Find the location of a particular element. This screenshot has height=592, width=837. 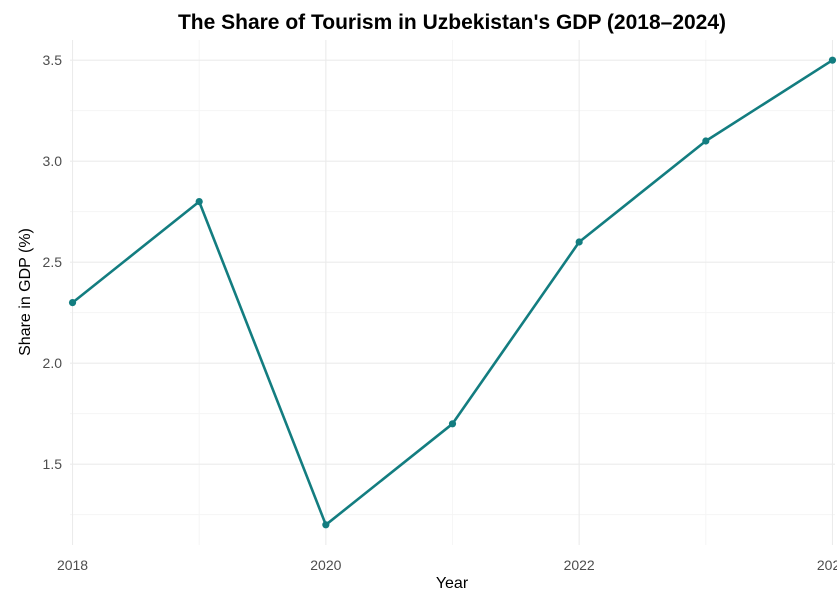

y-tick-label: 2.0 is located at coordinates (53, 363).